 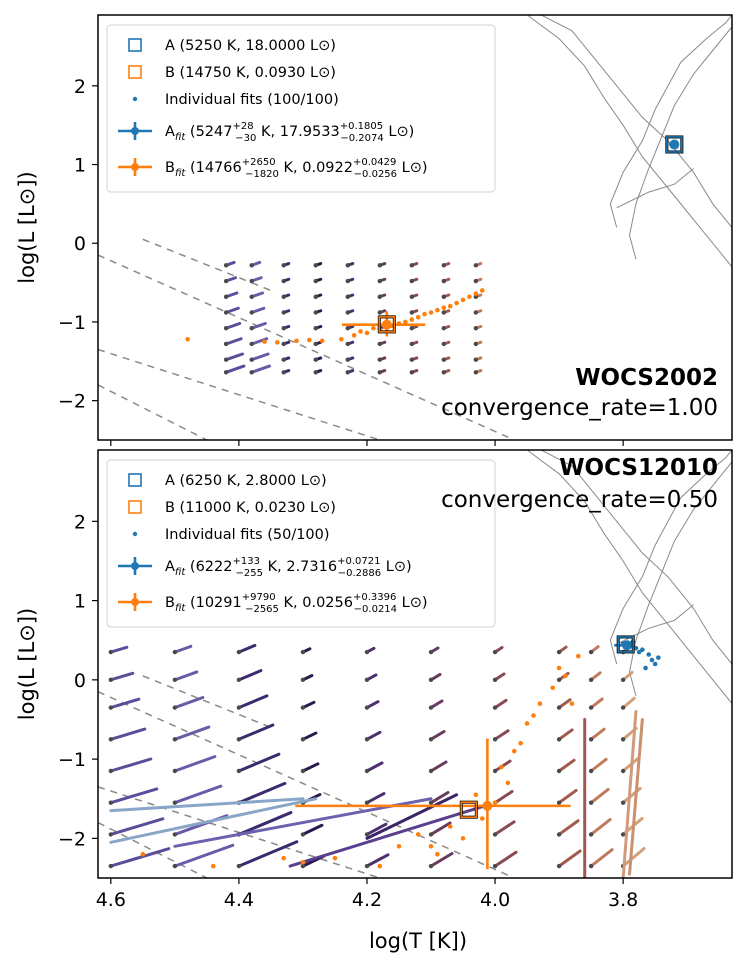 What do you see at coordinates (247, 535) in the screenshot?
I see `legend-label: Individual fits (50/100)` at bounding box center [247, 535].